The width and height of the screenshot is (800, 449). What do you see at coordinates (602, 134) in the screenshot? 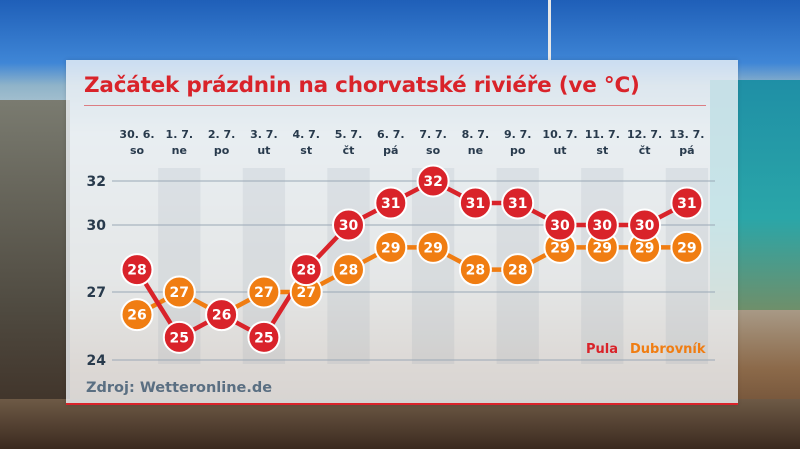
I see `x-date-label: 11. 7.` at bounding box center [602, 134].